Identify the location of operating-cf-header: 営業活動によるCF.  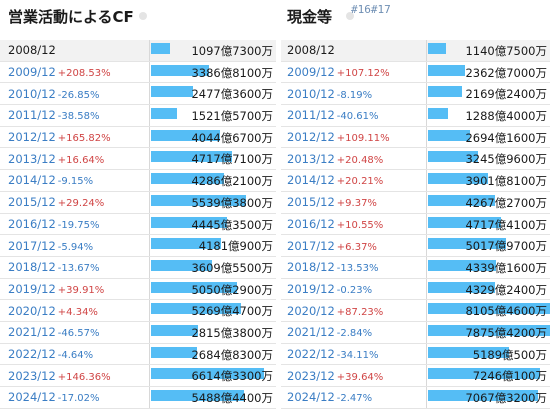
(138, 20).